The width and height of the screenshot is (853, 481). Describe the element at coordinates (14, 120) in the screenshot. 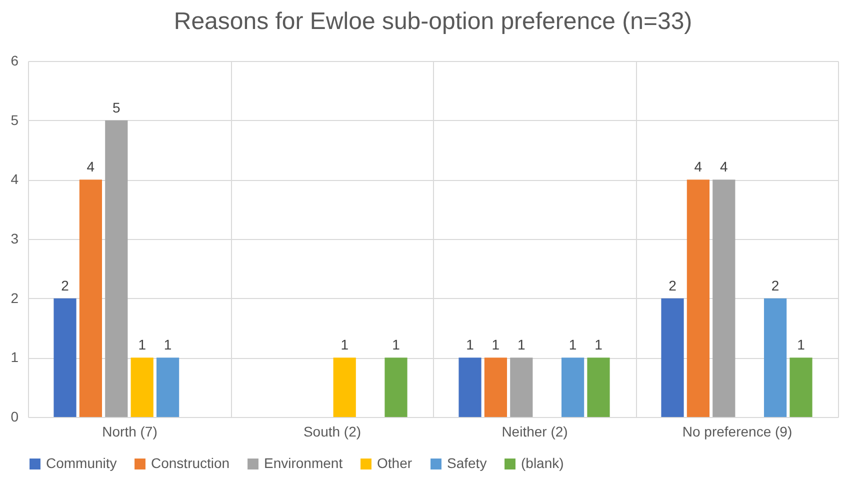

I see `y-tick-label: 5` at that location.